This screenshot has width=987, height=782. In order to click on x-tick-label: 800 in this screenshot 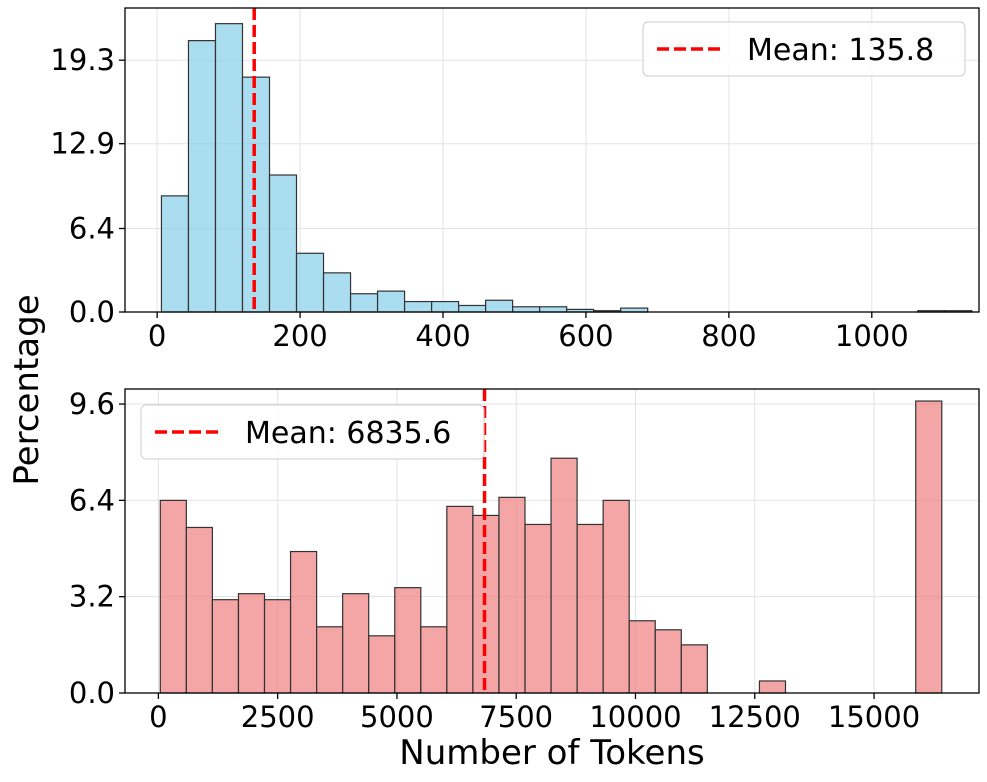, I will do `click(728, 336)`.